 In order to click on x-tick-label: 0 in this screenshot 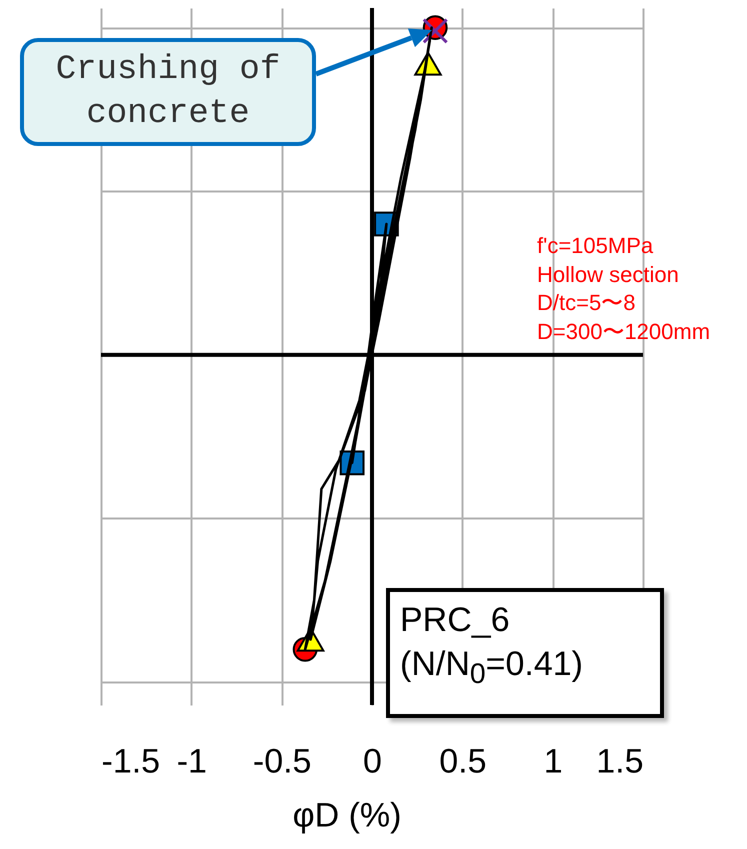, I will do `click(372, 761)`.